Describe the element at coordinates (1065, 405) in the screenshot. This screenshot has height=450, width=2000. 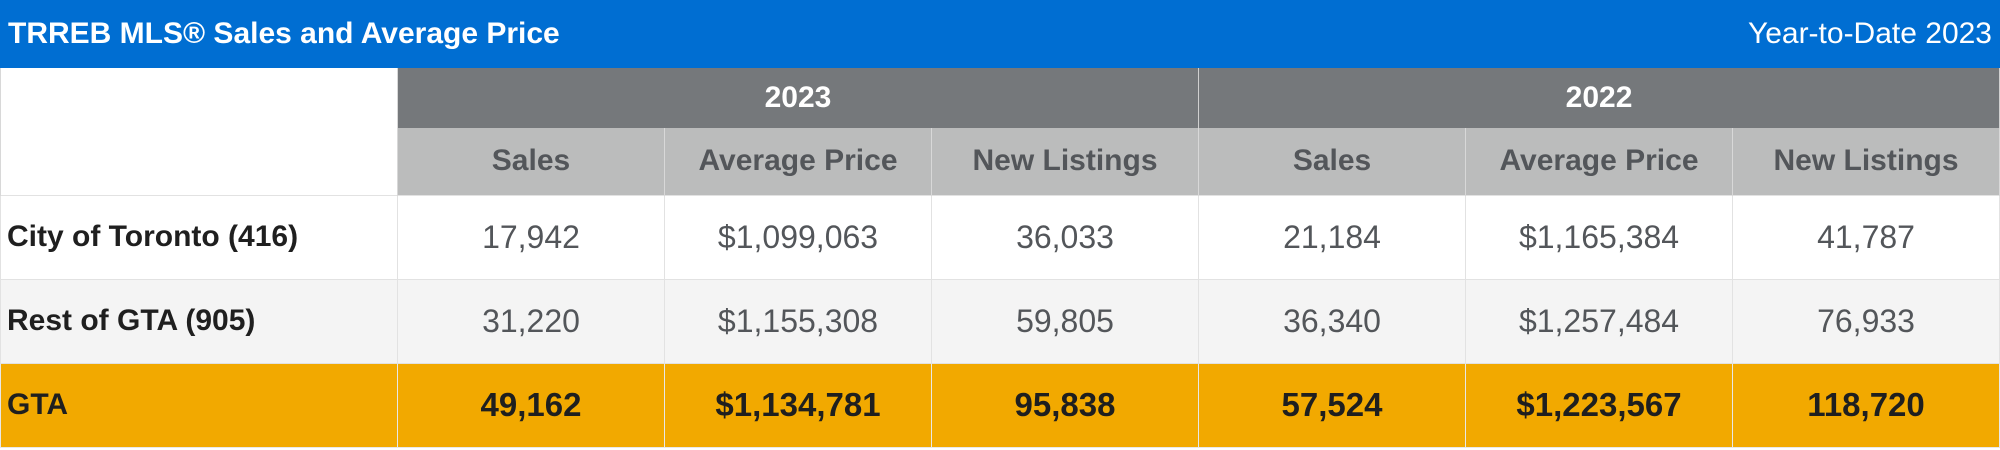
I see `table-cell: 95,838` at that location.